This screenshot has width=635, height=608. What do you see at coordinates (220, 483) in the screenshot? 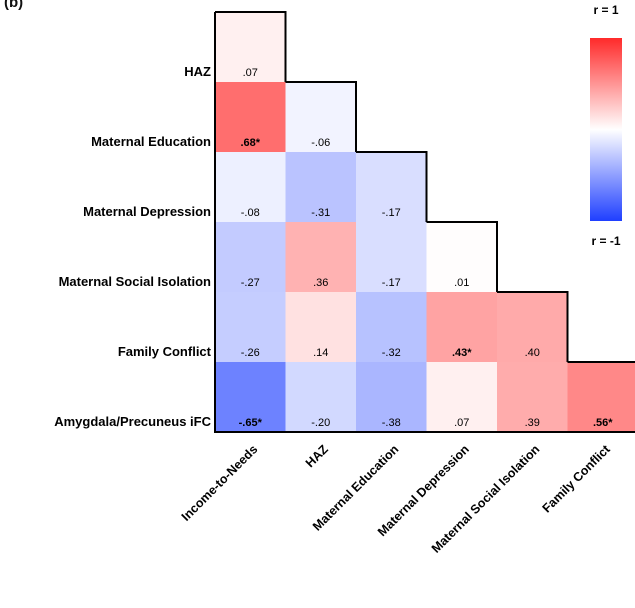
I see `column-label: Income-to-Needs` at bounding box center [220, 483].